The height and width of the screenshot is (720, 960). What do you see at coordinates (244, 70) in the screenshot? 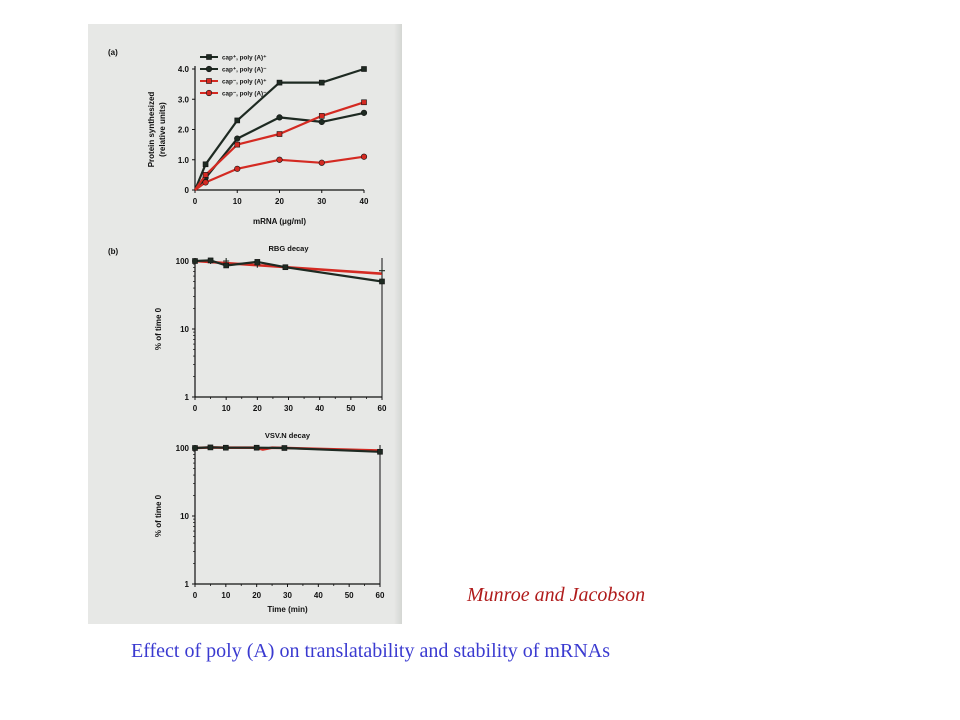
I see `legend-label: cap⁺, poly (A)⁻` at bounding box center [244, 70].